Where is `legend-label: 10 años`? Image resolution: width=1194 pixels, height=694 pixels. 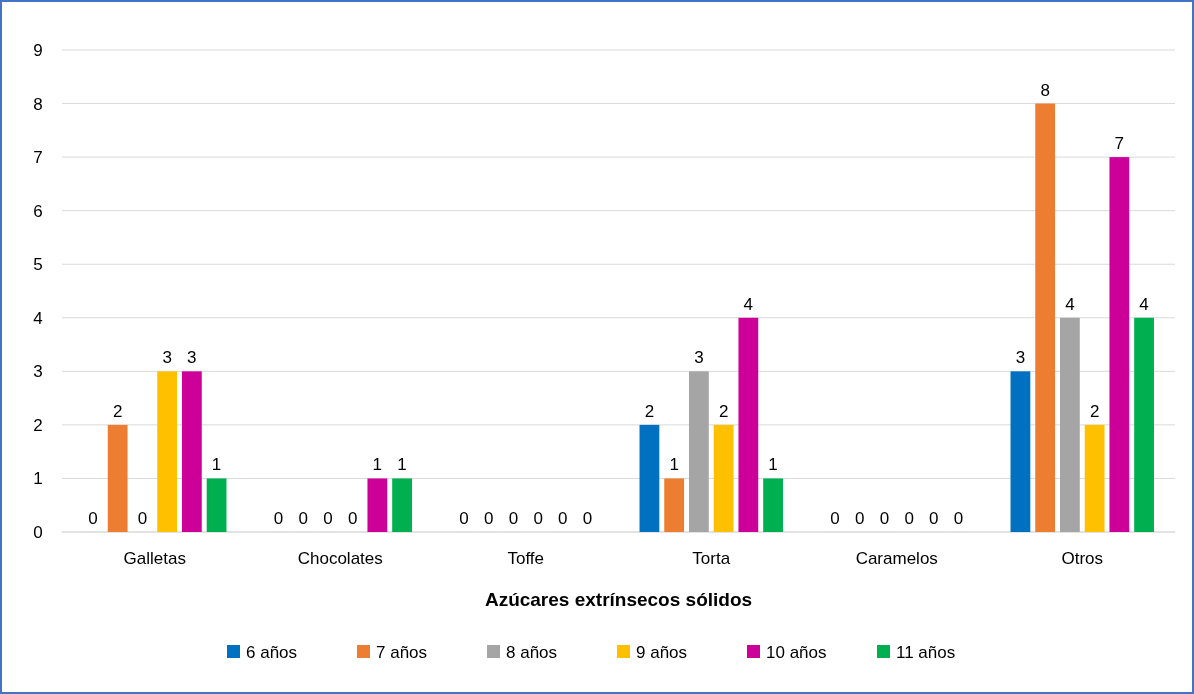 legend-label: 10 años is located at coordinates (796, 652).